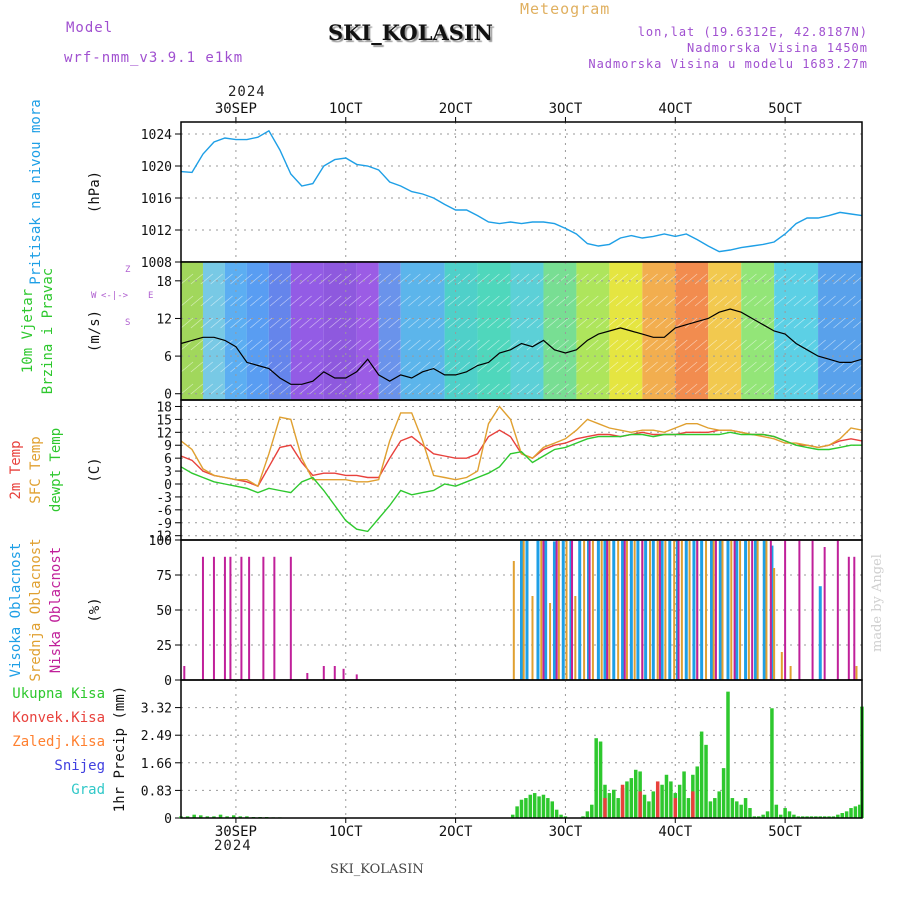 The height and width of the screenshot is (900, 900). Describe the element at coordinates (236, 109) in the screenshot. I see `x-tick-label-top: 30SEP` at that location.